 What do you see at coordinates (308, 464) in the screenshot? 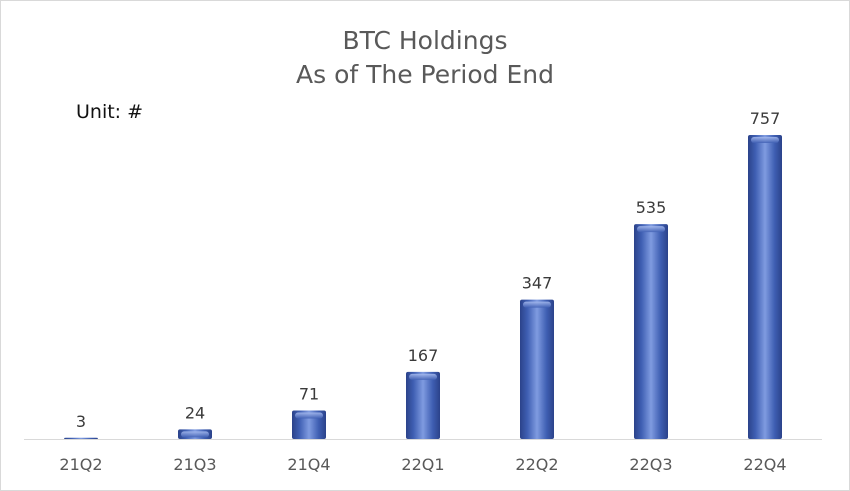
I see `x-tick-label-21Q4: 21Q4` at bounding box center [308, 464].